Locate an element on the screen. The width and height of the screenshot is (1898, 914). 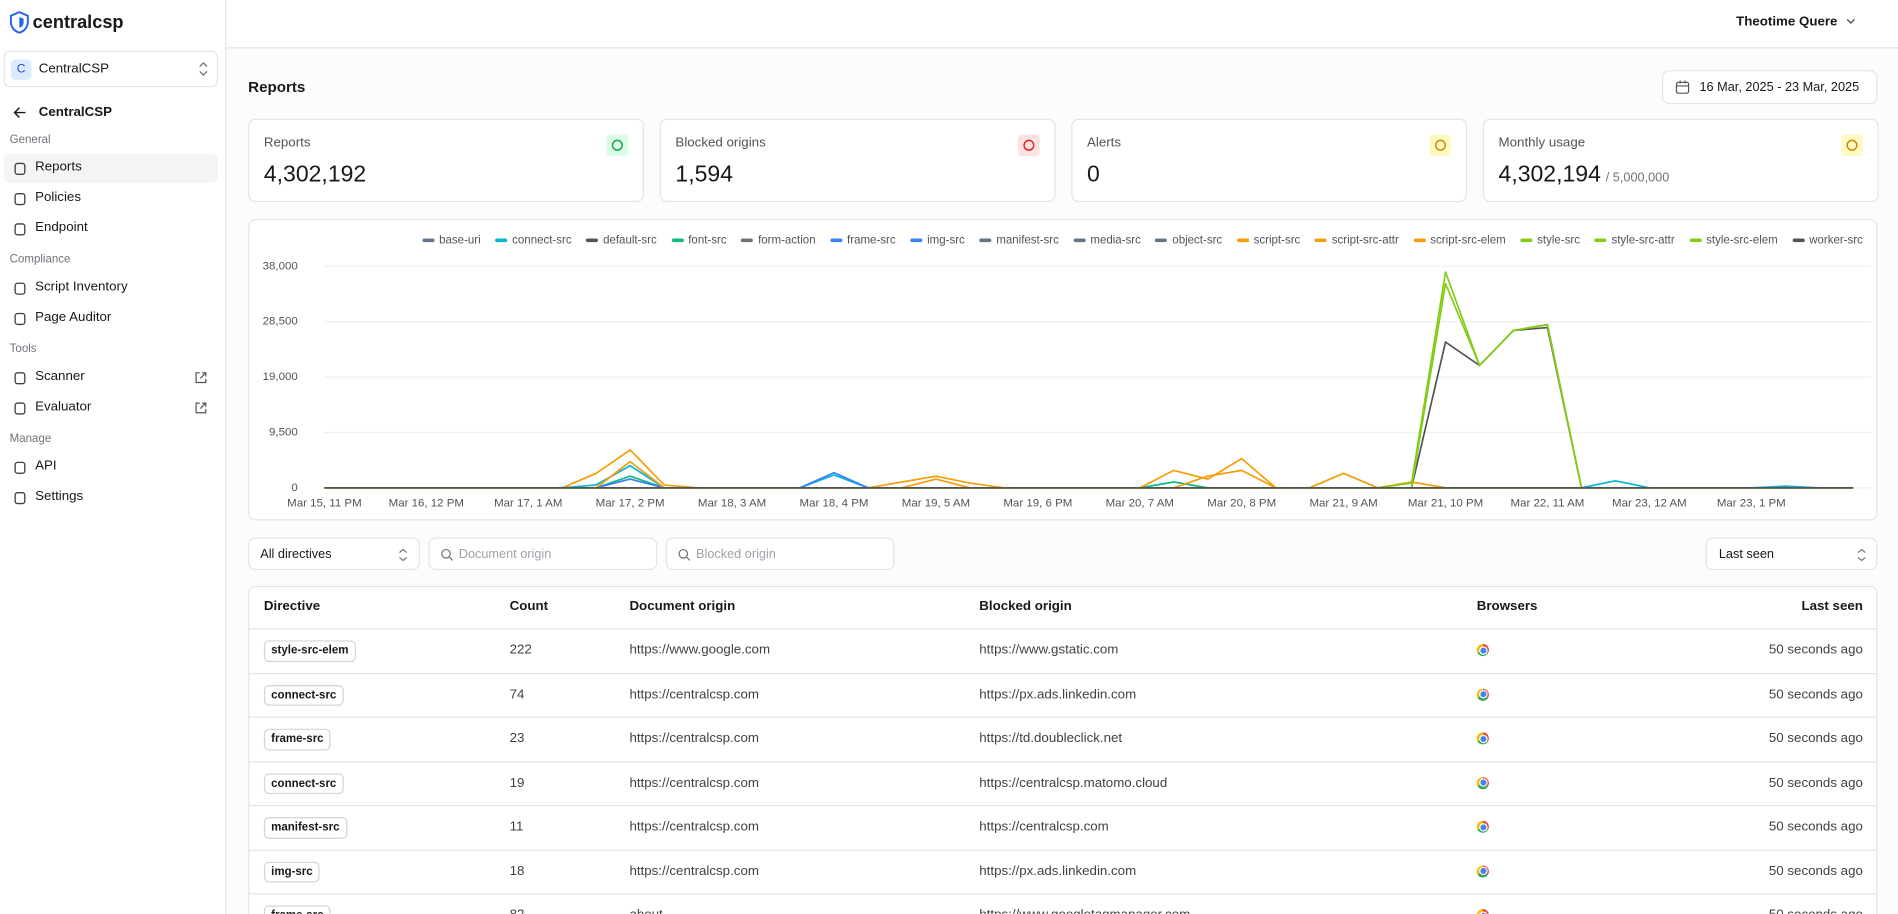
nav-item: Scanner is located at coordinates (60, 376).